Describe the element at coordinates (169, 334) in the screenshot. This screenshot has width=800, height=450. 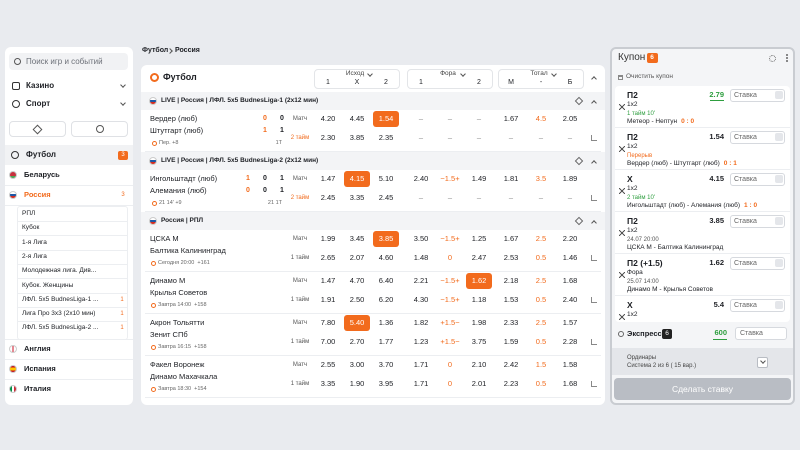
I see `team-name: Зенит СПб` at that location.